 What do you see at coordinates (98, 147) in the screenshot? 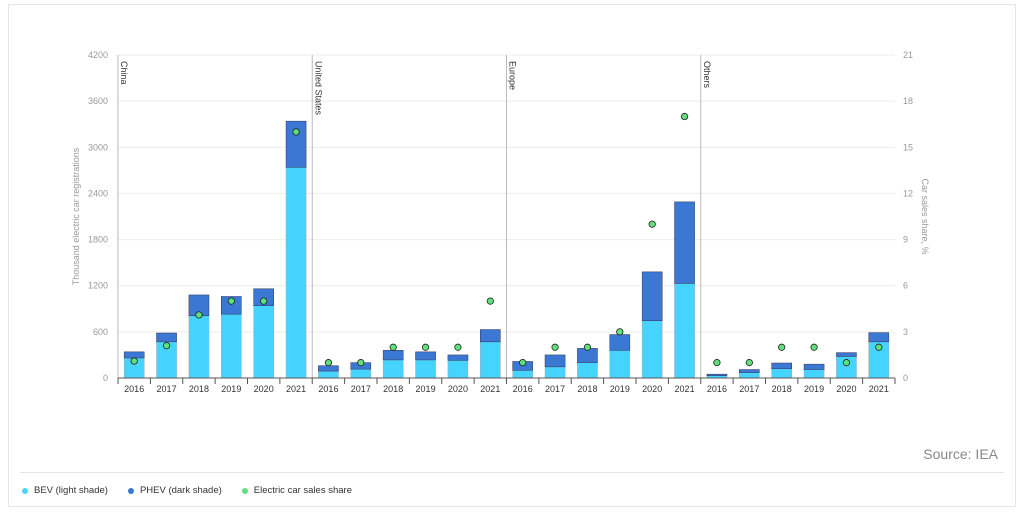
I see `y-tick-label: 3000` at bounding box center [98, 147].